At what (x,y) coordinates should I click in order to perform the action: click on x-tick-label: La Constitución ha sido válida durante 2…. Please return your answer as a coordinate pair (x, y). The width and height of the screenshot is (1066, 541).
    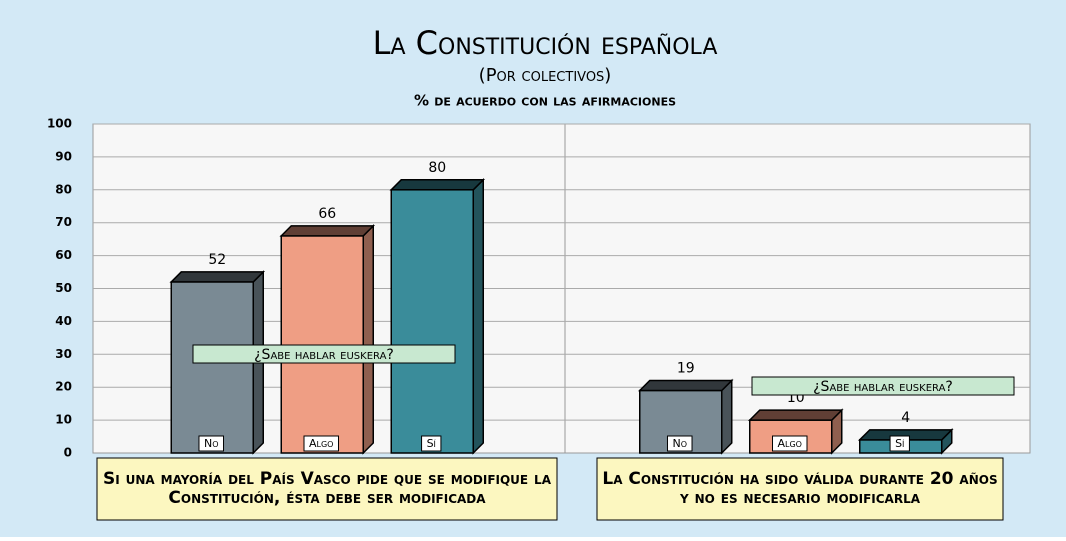
    Looking at the image, I should click on (800, 488).